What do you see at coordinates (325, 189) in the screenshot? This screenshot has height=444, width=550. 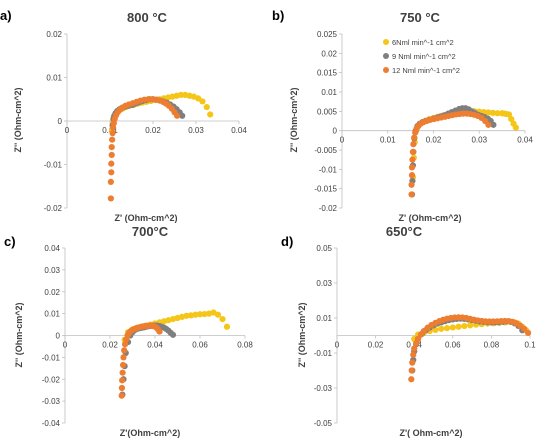 I see `y-tick-label: -0.015` at bounding box center [325, 189].